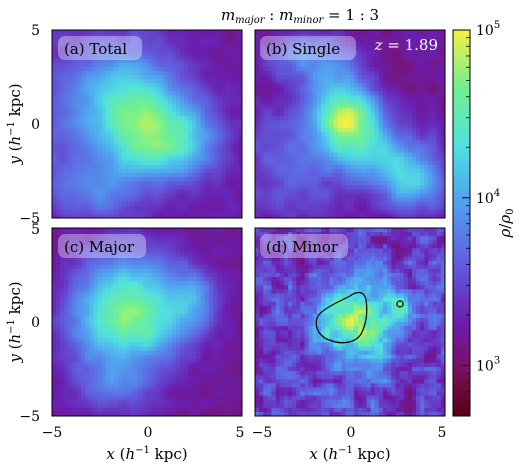 This screenshot has width=520, height=466. I want to click on heatmap-c, so click(147, 322).